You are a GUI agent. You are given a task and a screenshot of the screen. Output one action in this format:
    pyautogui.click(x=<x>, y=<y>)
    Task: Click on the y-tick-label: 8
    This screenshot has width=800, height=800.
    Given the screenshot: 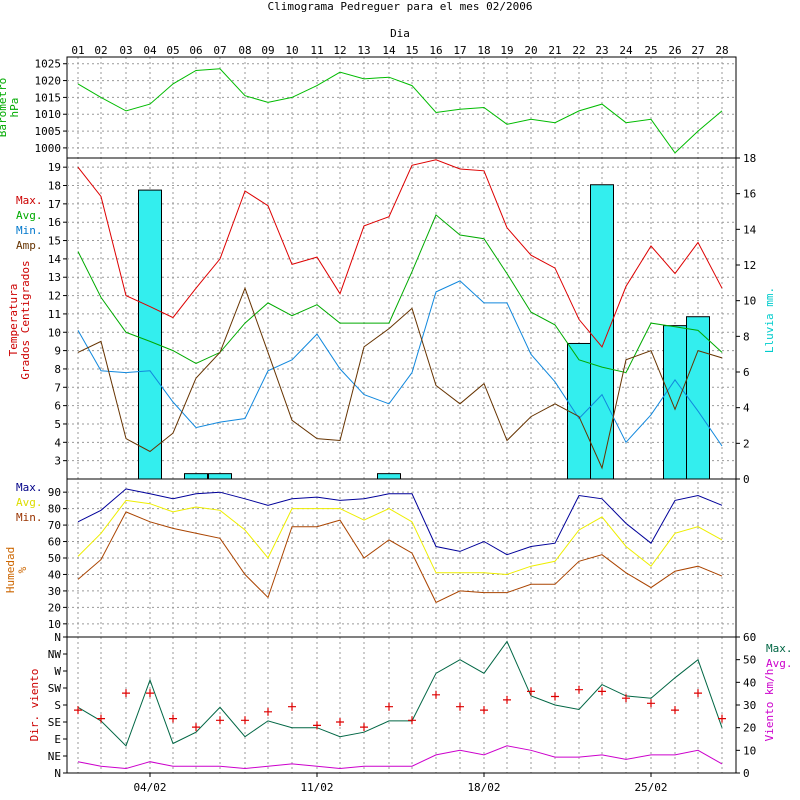 What is the action you would take?
    pyautogui.click(x=57, y=369)
    